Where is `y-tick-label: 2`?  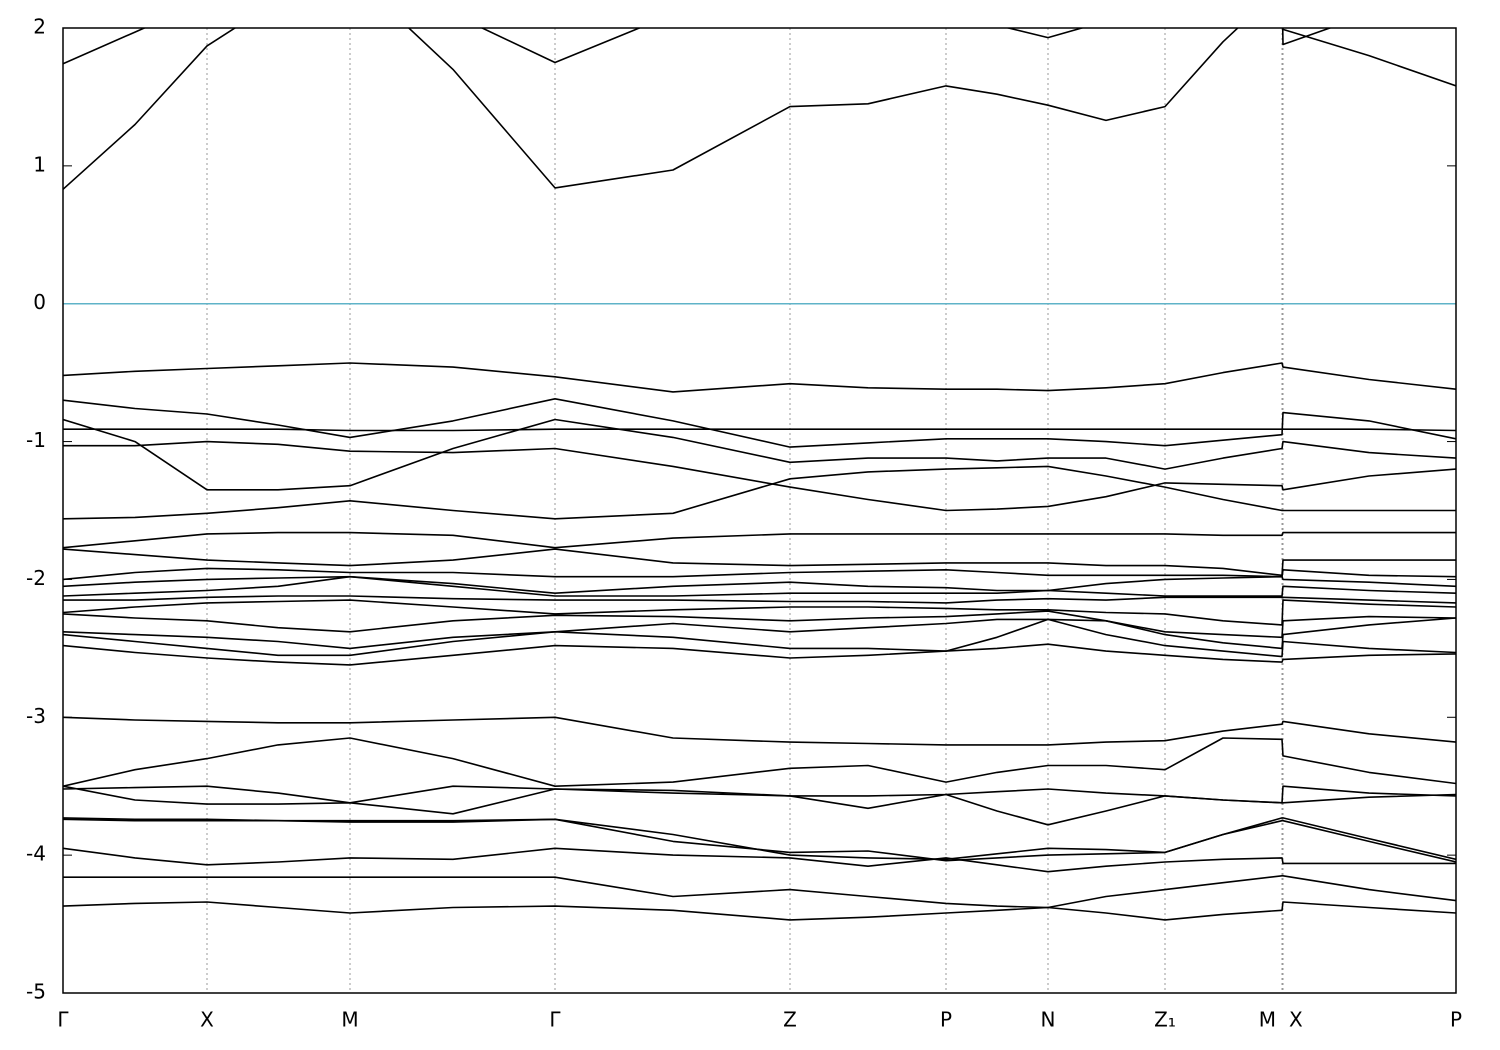 y-tick-label: 2 is located at coordinates (39, 27).